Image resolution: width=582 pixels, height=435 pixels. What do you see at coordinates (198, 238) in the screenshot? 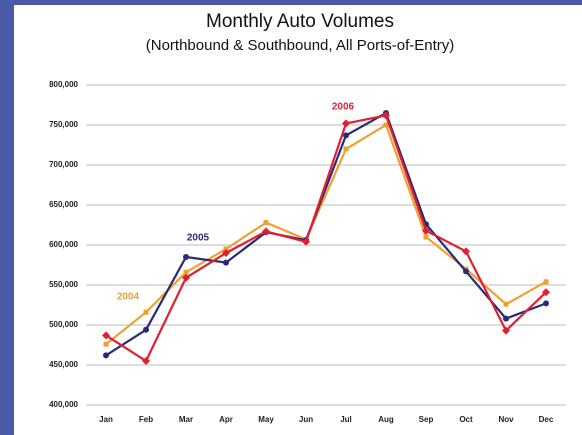
I see `series-label: 2005` at bounding box center [198, 238].